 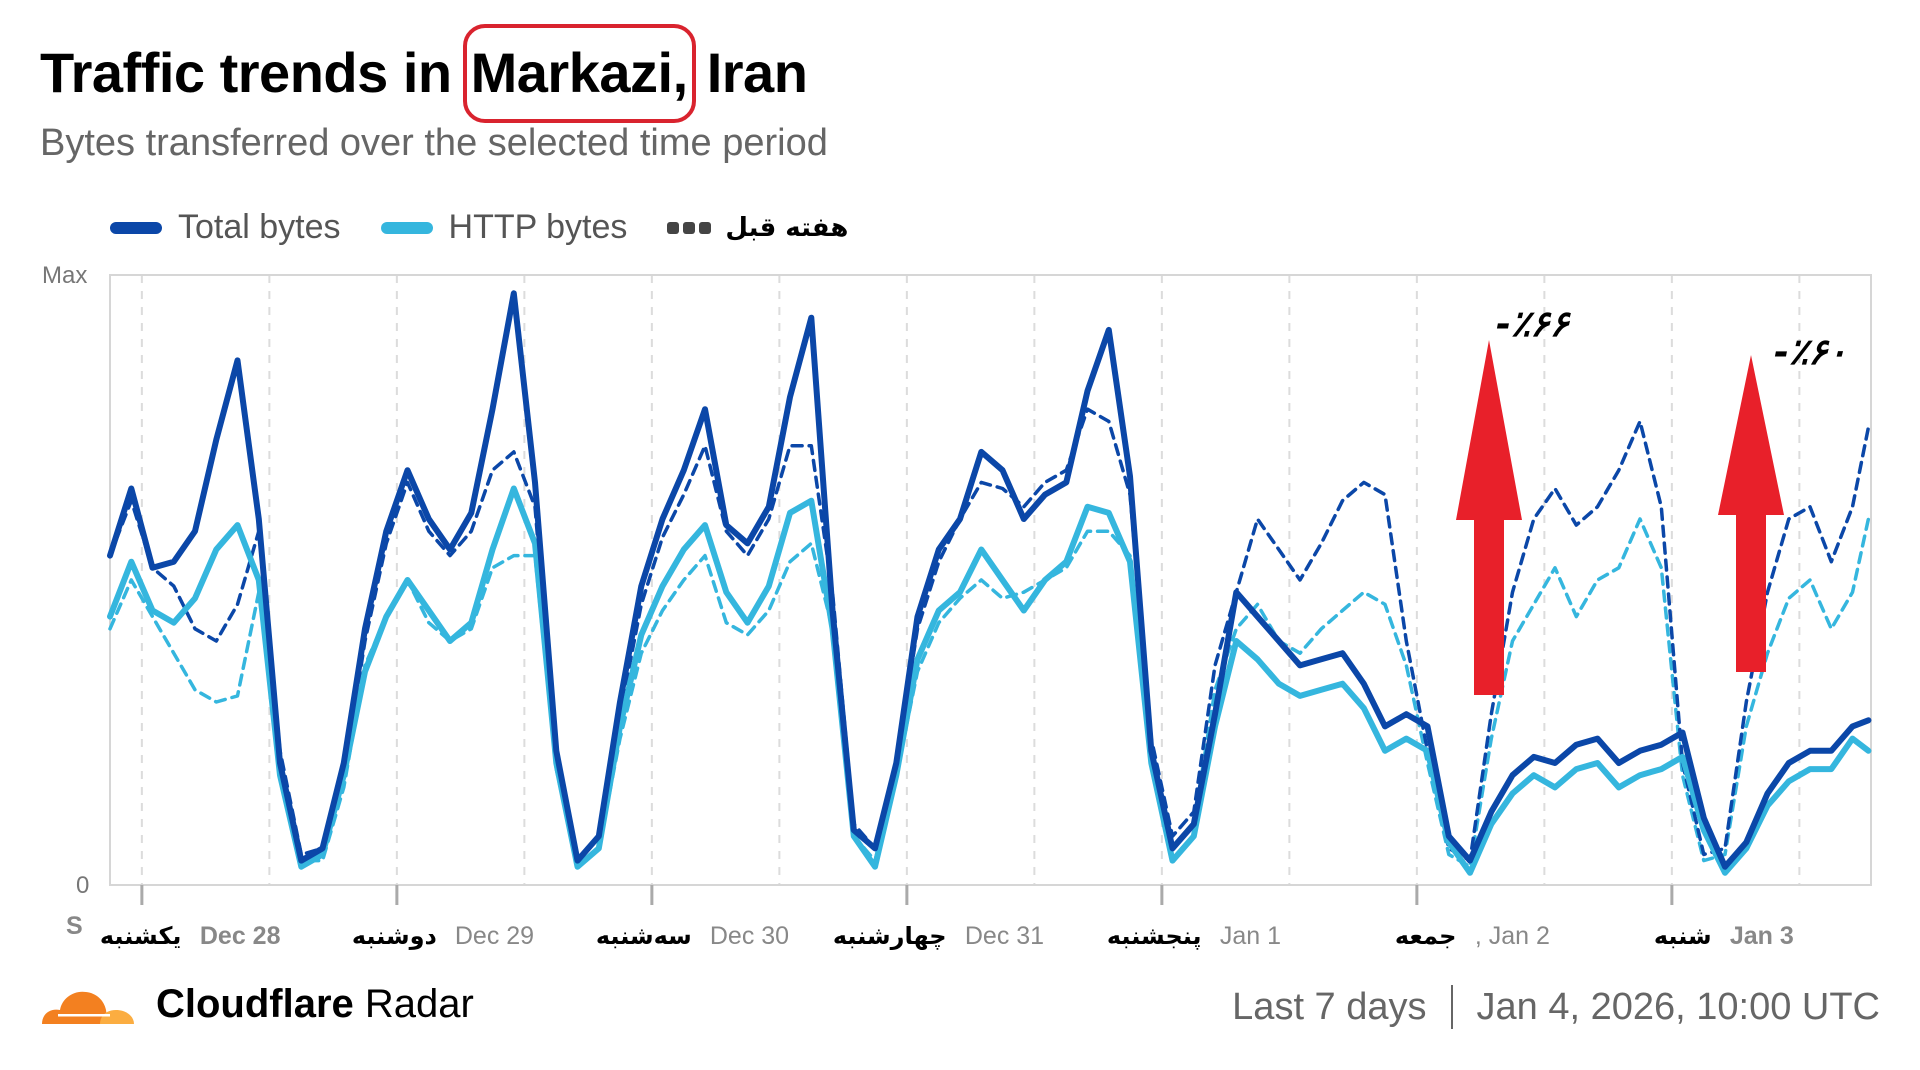 I want to click on x-label-weekday: جمعه, so click(x=1425, y=936).